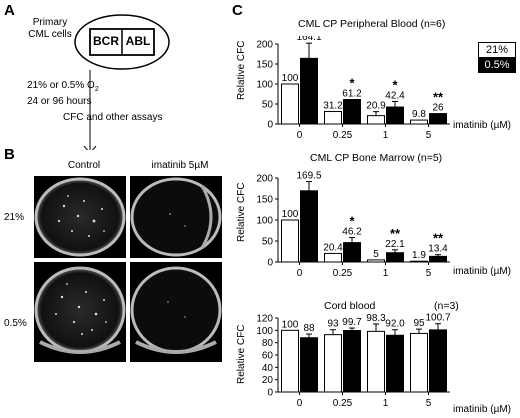 The width and height of the screenshot is (520, 418). Describe the element at coordinates (395, 95) in the screenshot. I see `data-label: 42.4` at that location.